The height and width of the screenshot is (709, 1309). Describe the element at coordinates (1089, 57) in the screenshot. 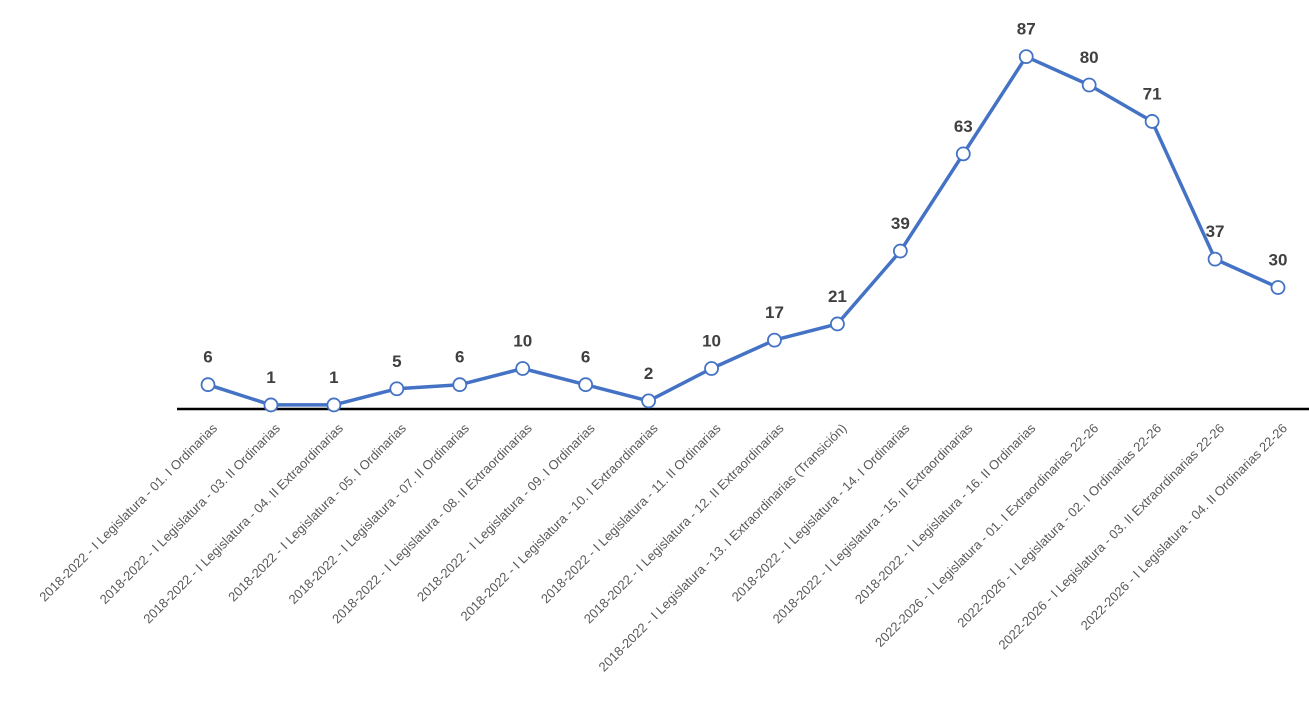

I see `data-label: 80` at that location.